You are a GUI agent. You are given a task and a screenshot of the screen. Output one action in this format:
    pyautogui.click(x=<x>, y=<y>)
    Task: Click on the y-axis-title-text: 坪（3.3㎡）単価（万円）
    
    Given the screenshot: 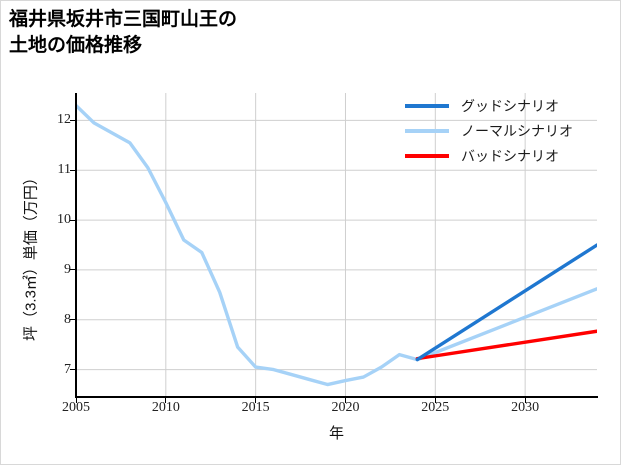 What is the action you would take?
    pyautogui.click(x=31, y=255)
    